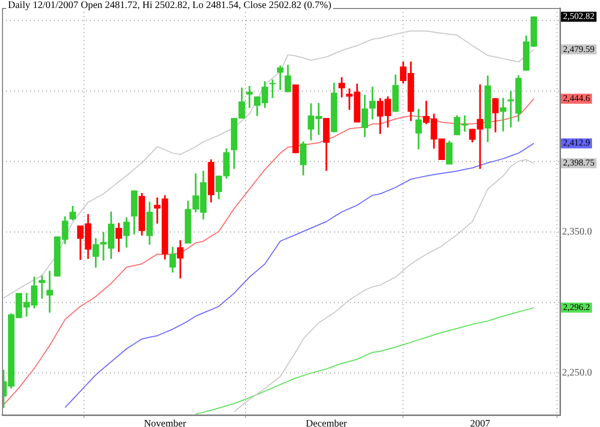 The width and height of the screenshot is (600, 427). I want to click on y-tick-label: 2,350.0, so click(577, 232).